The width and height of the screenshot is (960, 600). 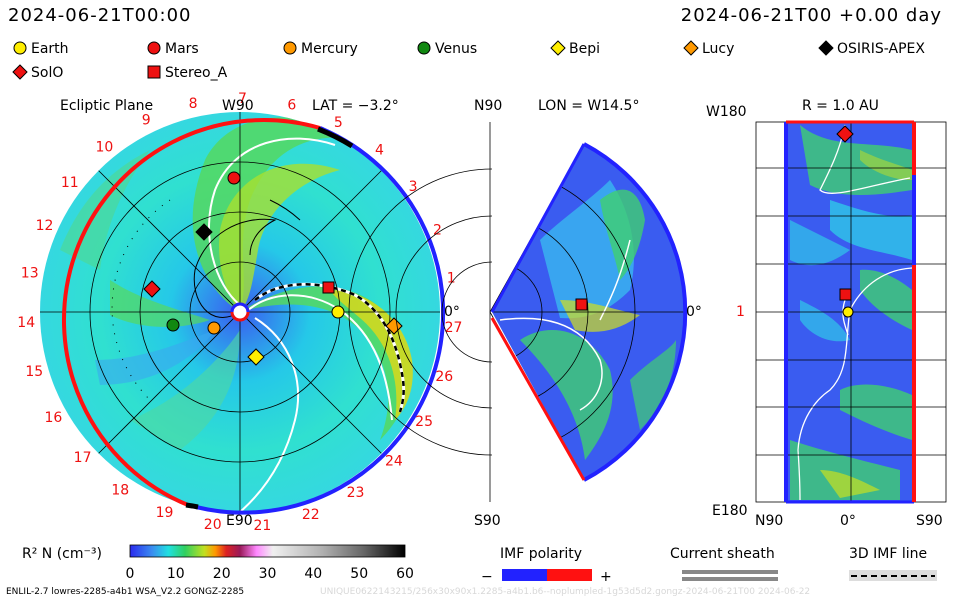 What do you see at coordinates (893, 563) in the screenshot?
I see `imf-line-key: 3D IMF line` at bounding box center [893, 563].